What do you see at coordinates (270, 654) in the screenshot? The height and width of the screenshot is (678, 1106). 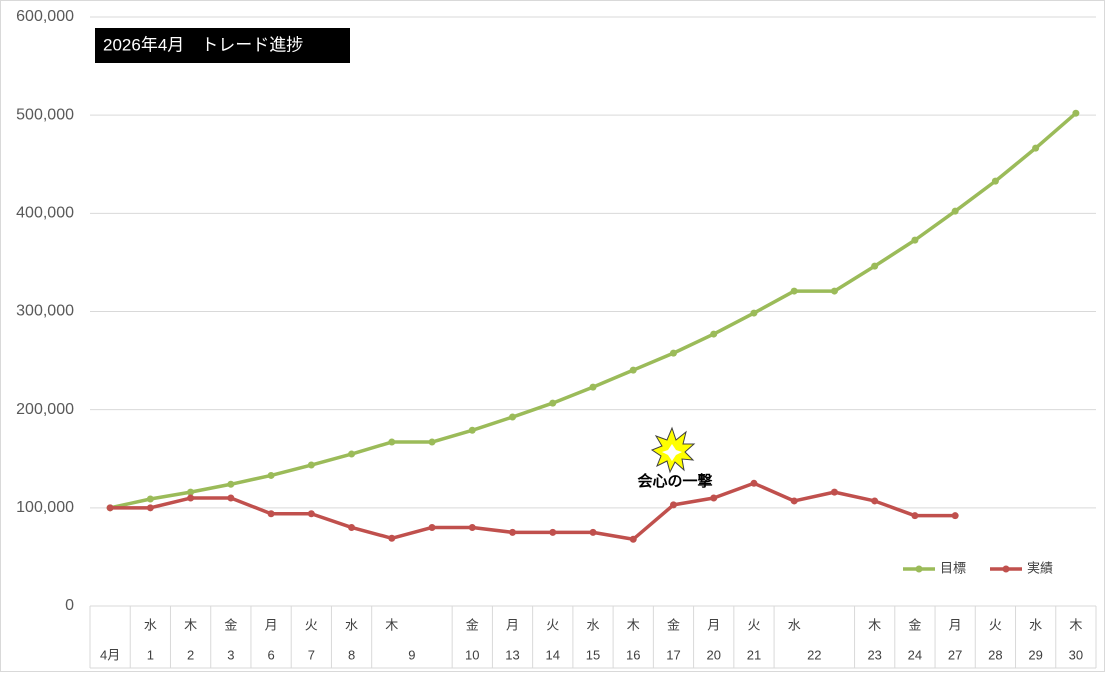 I see `x-tick-label: 6` at bounding box center [270, 654].